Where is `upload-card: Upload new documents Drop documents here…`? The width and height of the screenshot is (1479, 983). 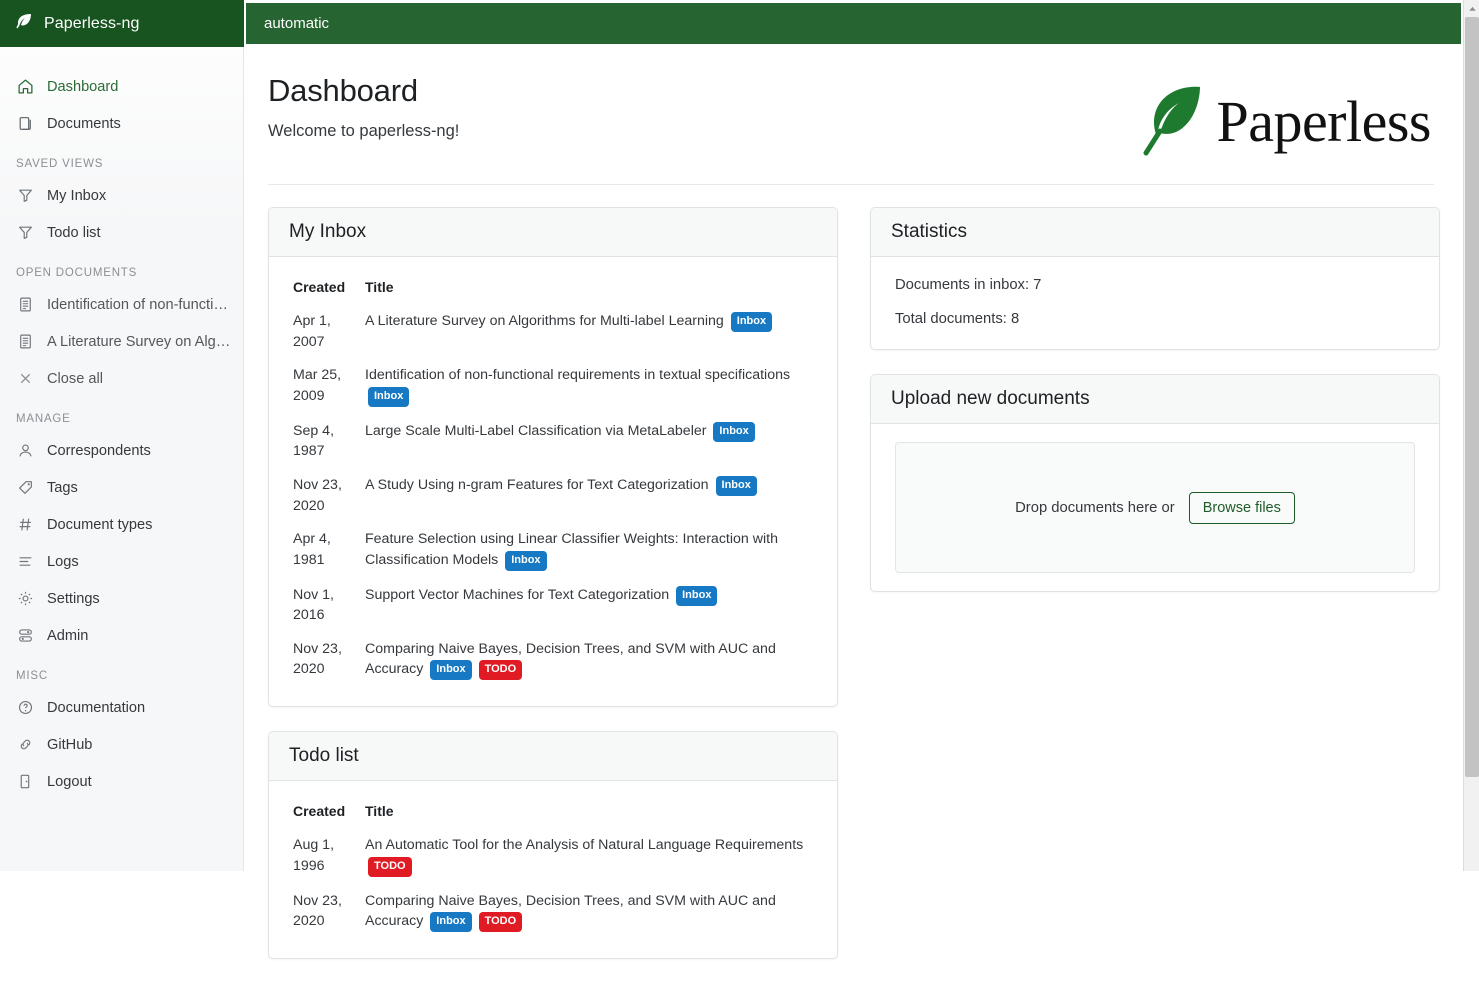 upload-card: Upload new documents Drop documents here… is located at coordinates (1155, 483).